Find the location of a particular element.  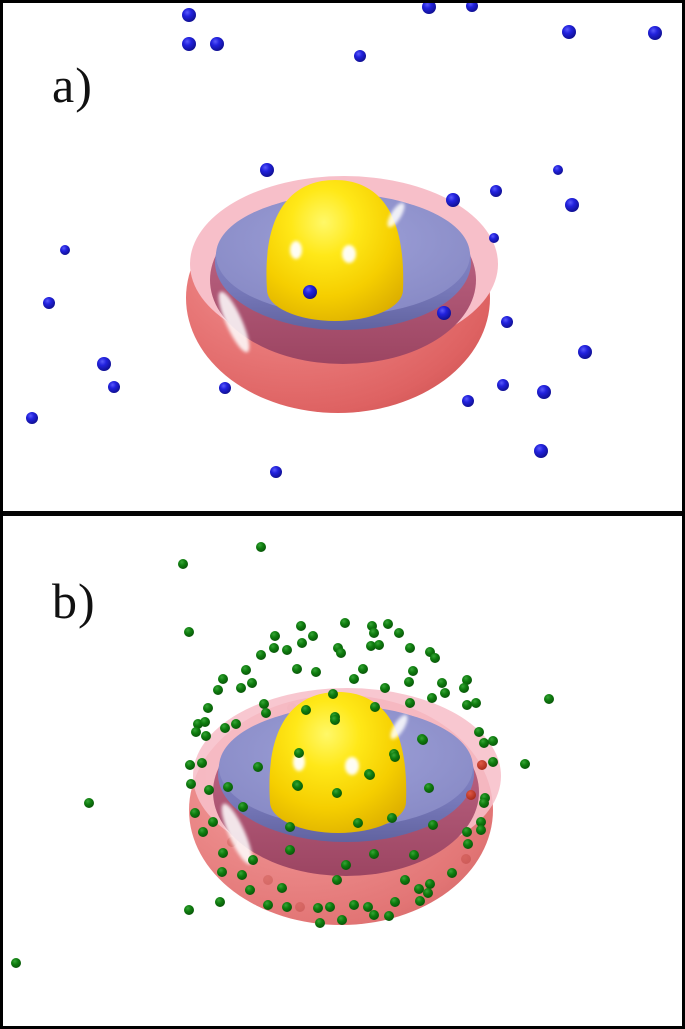

nanoparticle-b is located at coordinates (345, 806).